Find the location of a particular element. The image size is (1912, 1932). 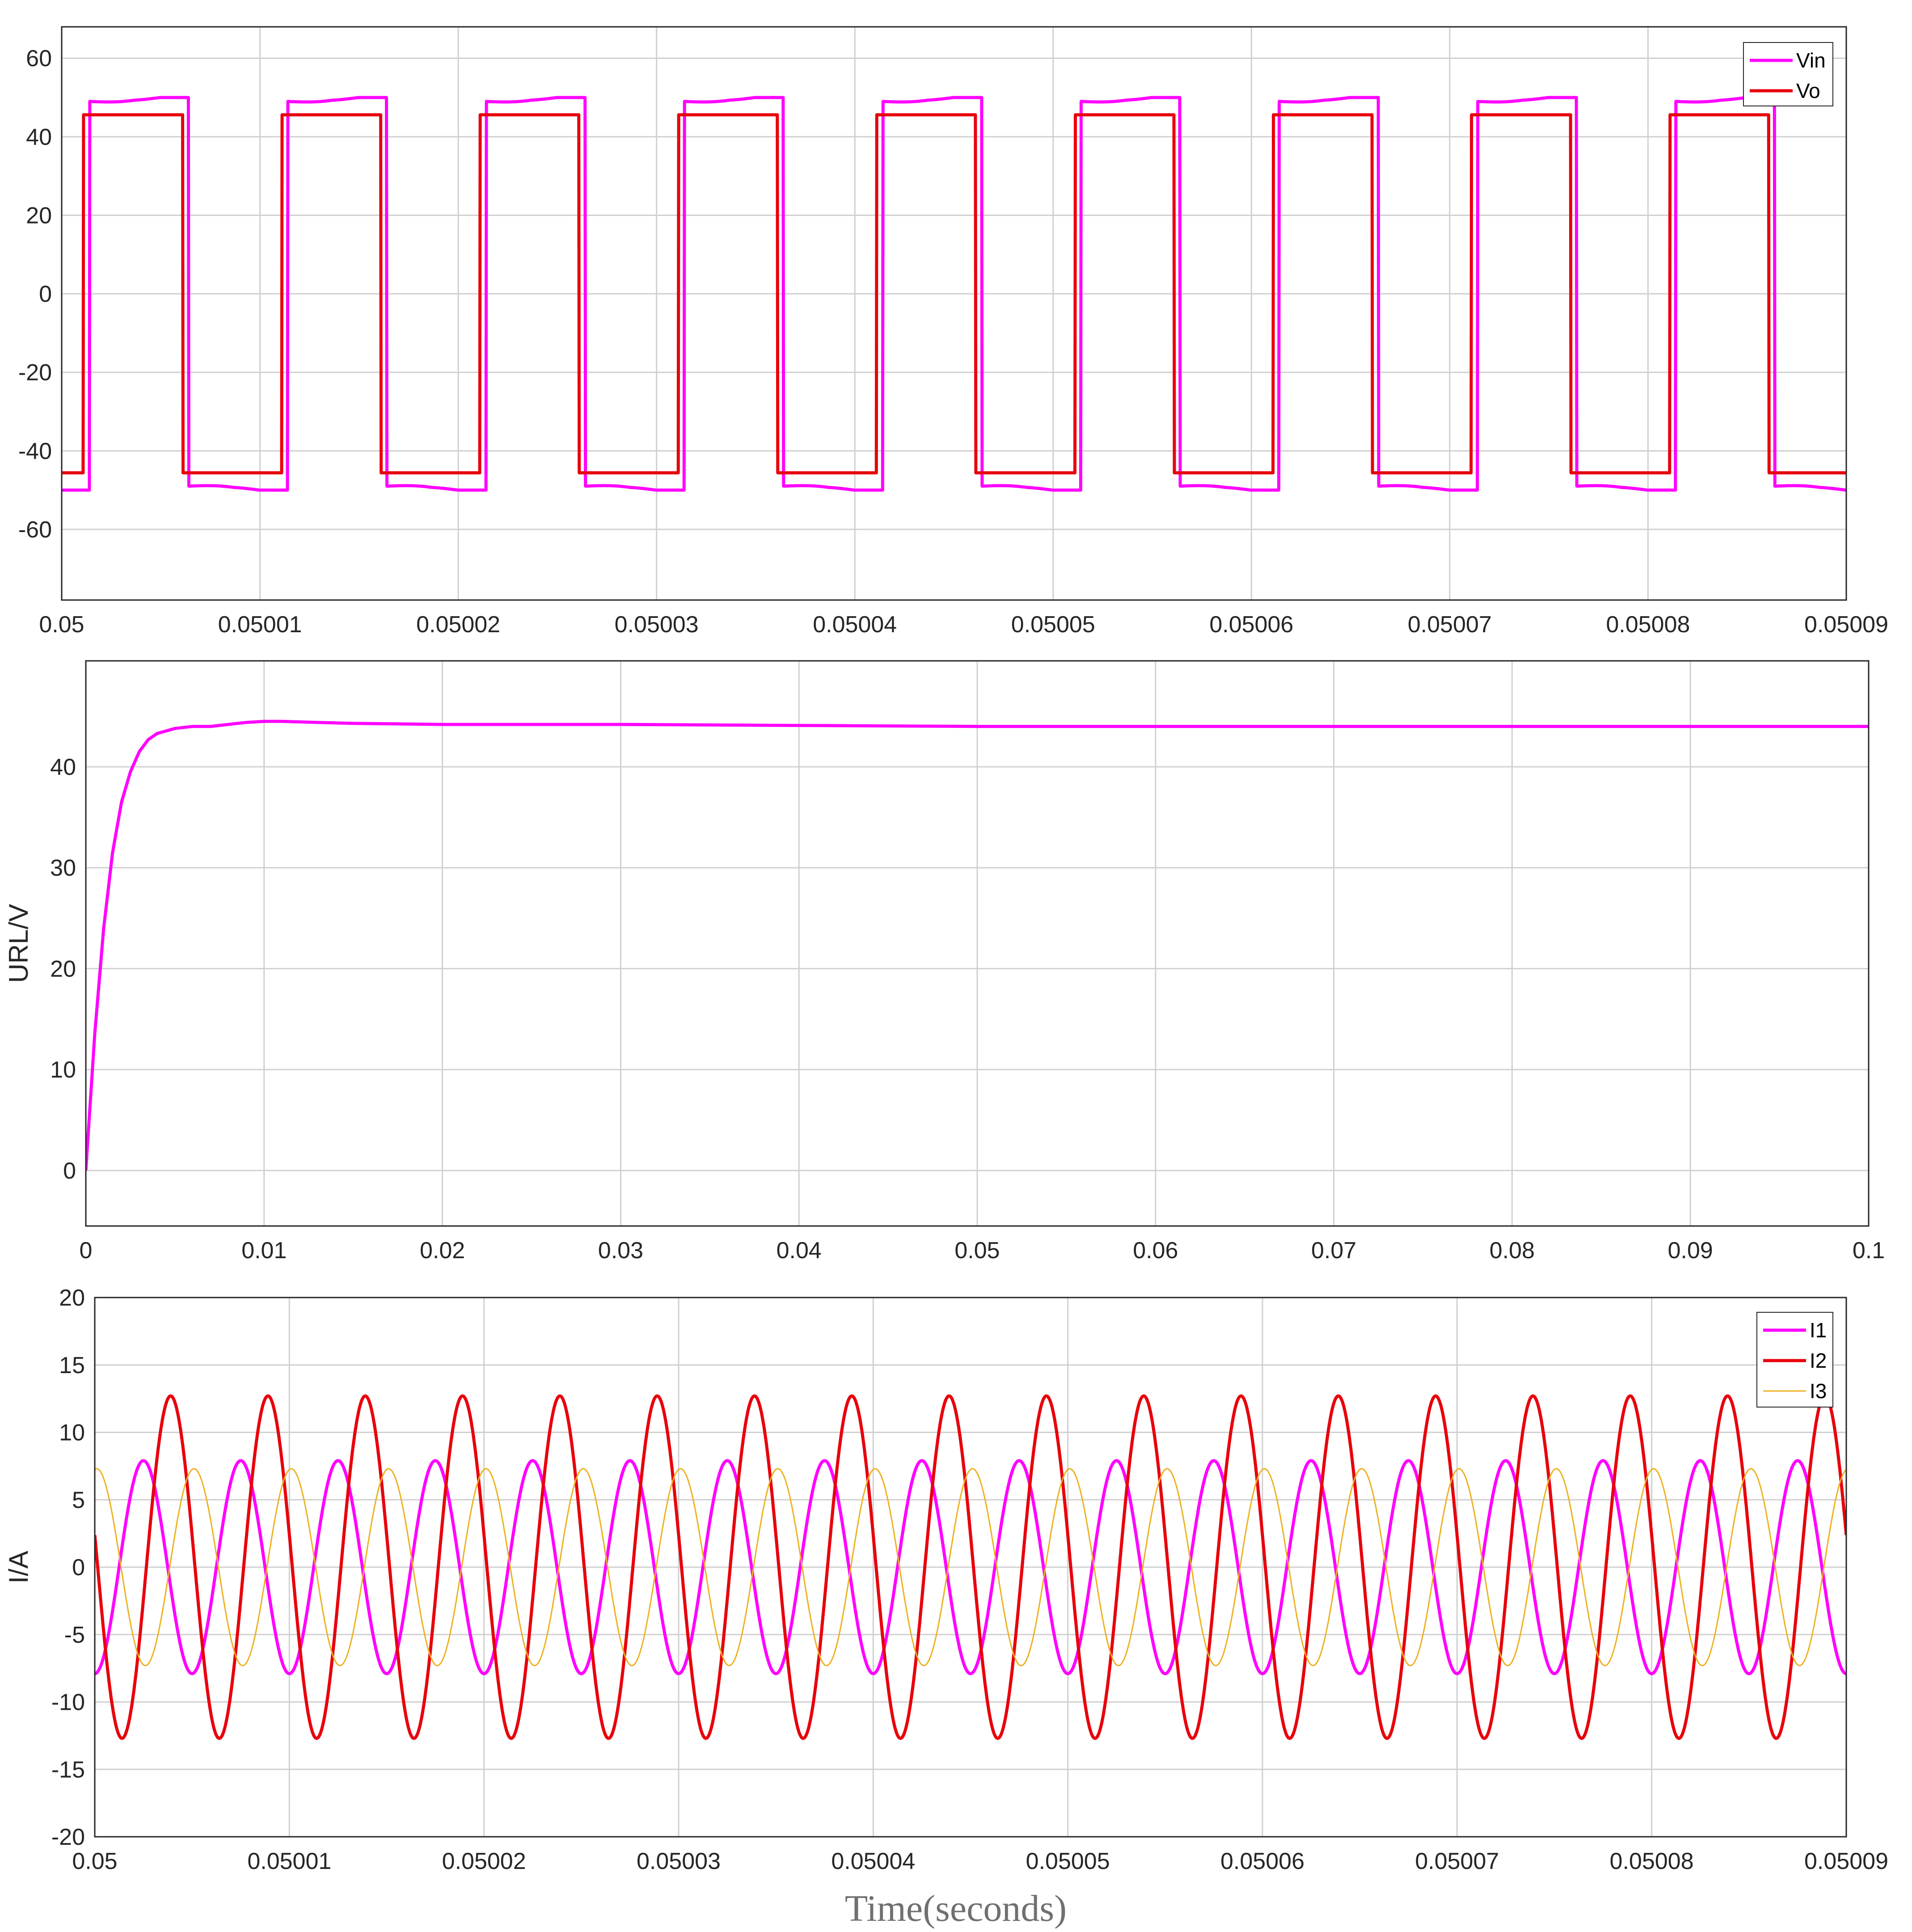

y-tick-label: -15 is located at coordinates (68, 1770).